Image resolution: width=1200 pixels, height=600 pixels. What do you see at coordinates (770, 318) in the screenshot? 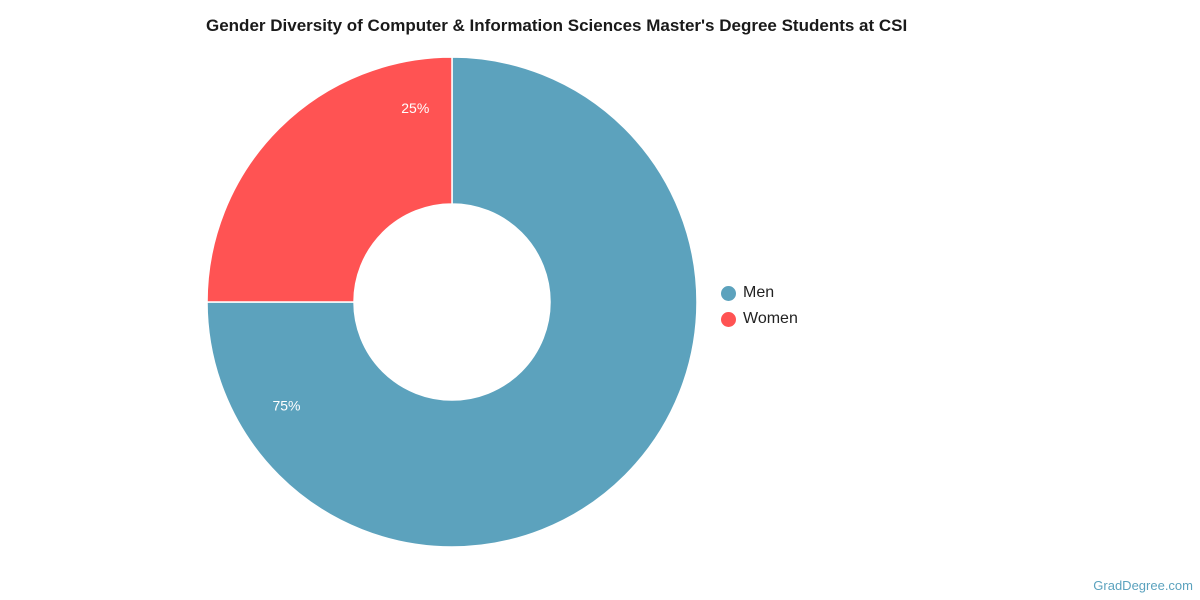
I see `legend-label-women: Women` at bounding box center [770, 318].